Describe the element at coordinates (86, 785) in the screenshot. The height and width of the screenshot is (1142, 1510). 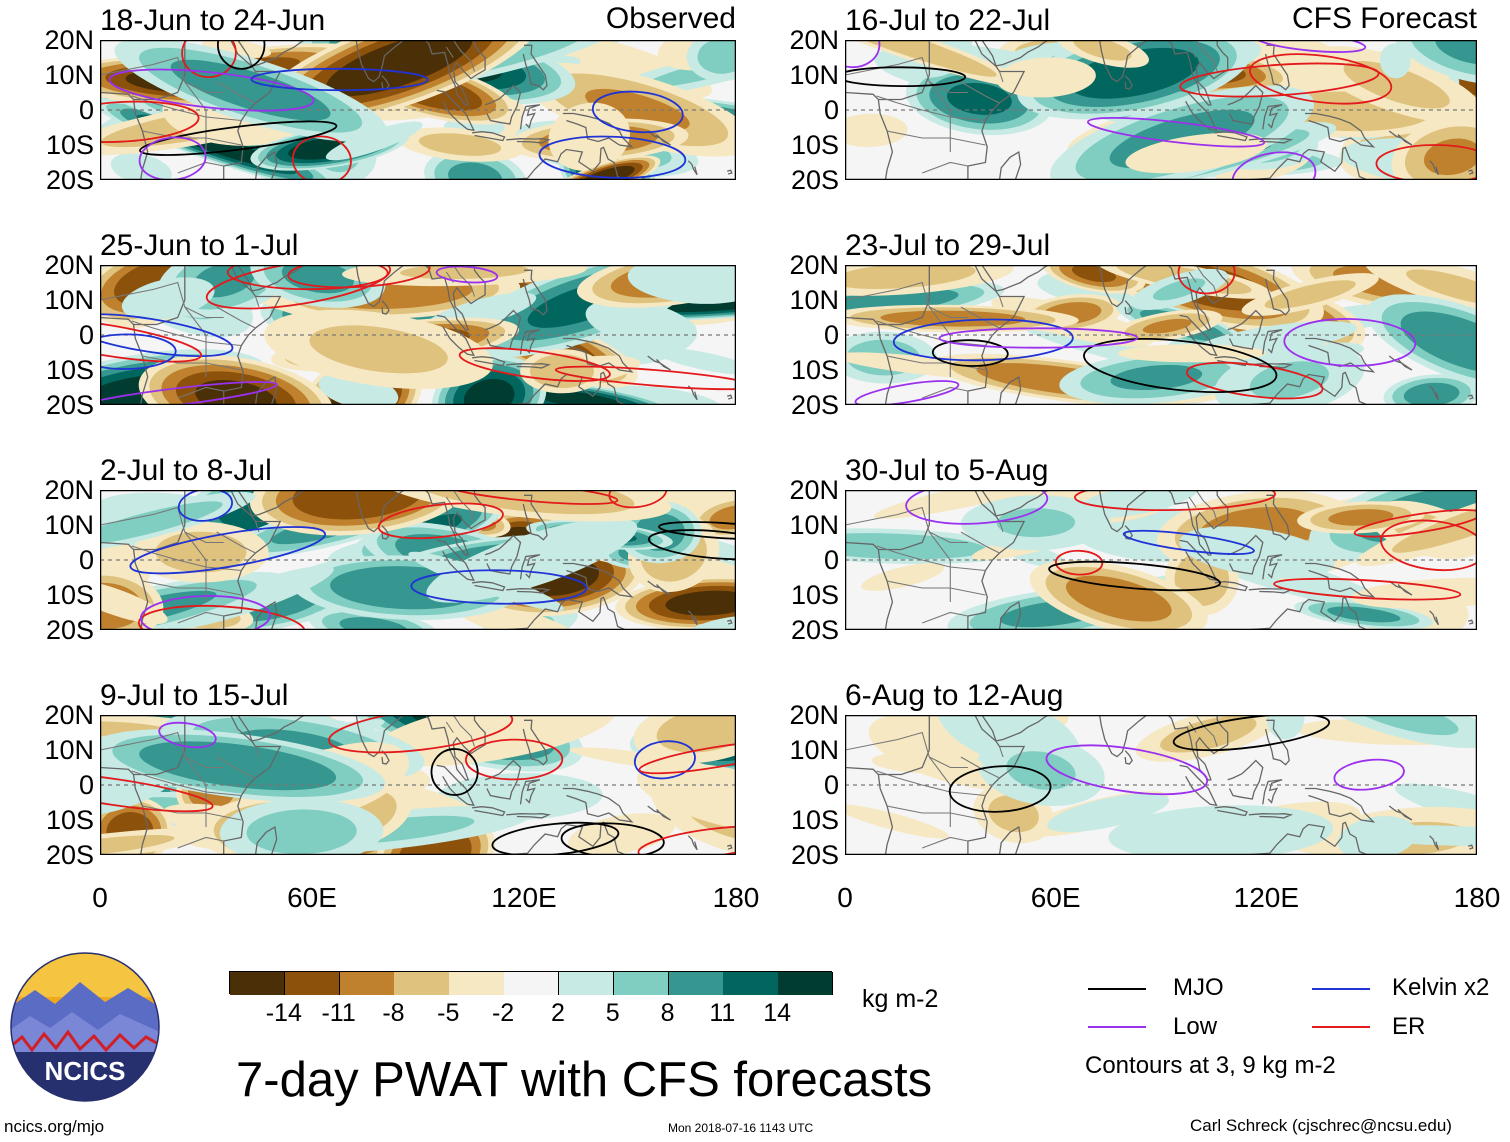
I see `y-tick-label: 0` at that location.